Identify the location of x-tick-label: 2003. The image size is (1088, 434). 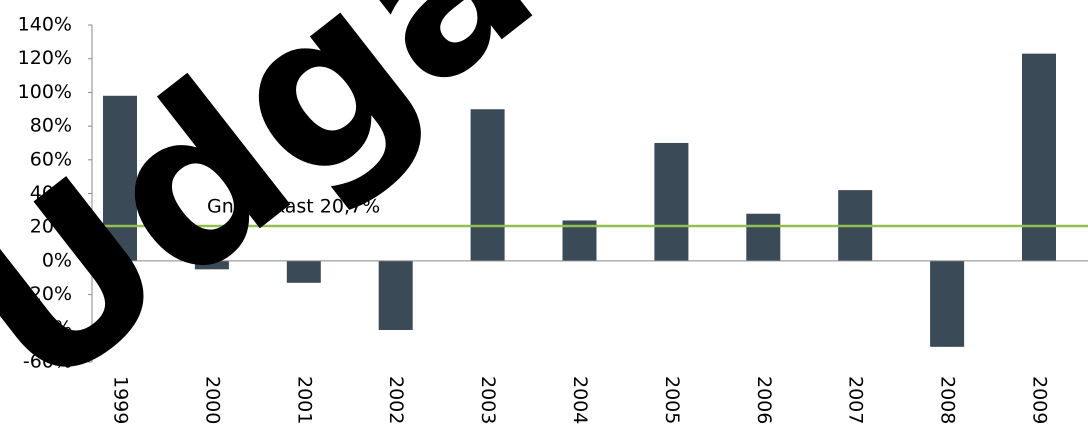
(488, 400).